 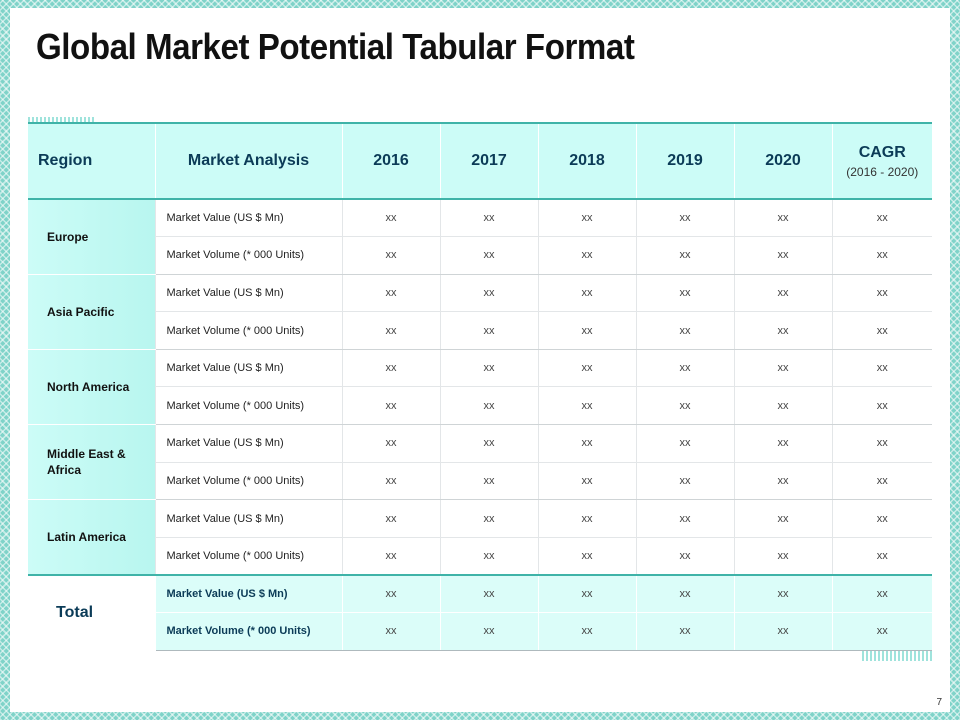 What do you see at coordinates (248, 161) in the screenshot?
I see `header-market-analysis: Market Analysis` at bounding box center [248, 161].